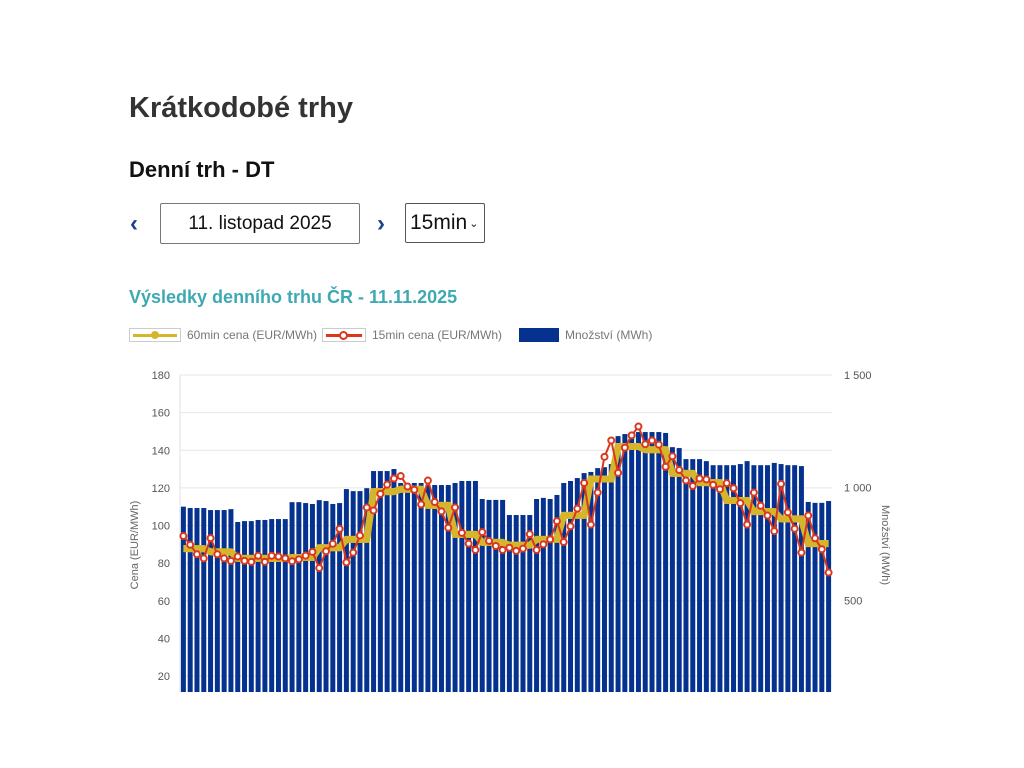  What do you see at coordinates (885, 545) in the screenshot?
I see `y2-axis-label: Množství (MWh)` at bounding box center [885, 545].